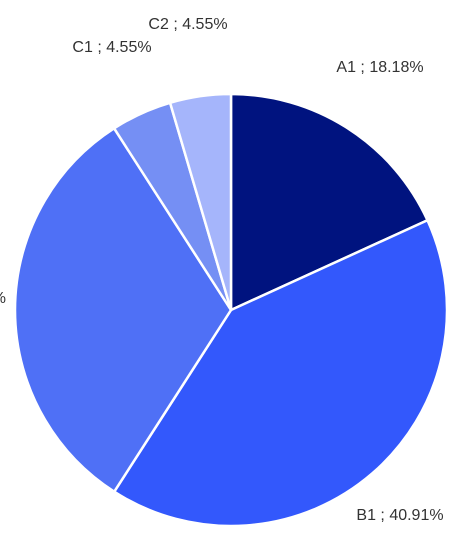  Describe the element at coordinates (379, 67) in the screenshot. I see `slice-label-a1: A1 ; 18.18%` at that location.